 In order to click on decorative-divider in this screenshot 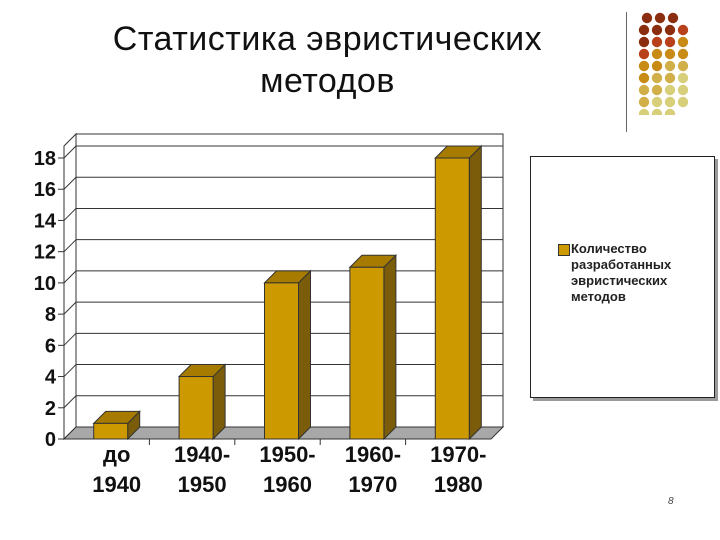, I will do `click(626, 72)`.